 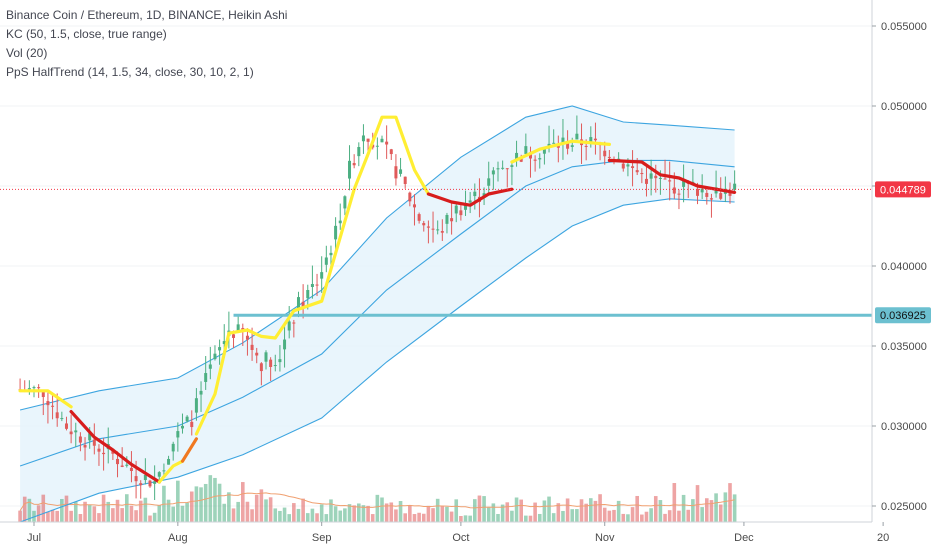 What do you see at coordinates (903, 315) in the screenshot?
I see `support-price-tag-box` at bounding box center [903, 315].